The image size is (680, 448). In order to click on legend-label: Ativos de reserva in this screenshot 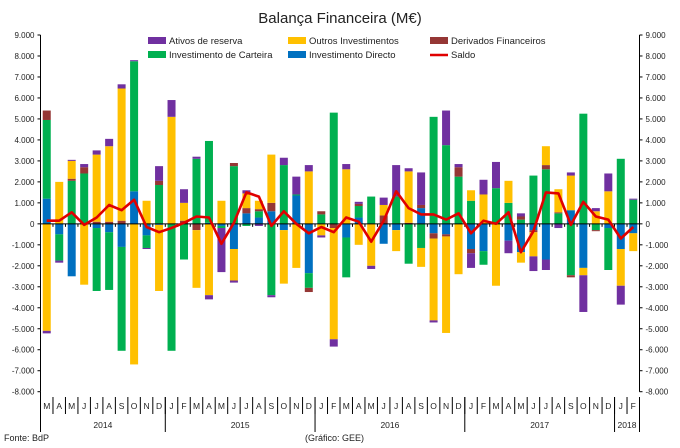, I will do `click(206, 41)`.